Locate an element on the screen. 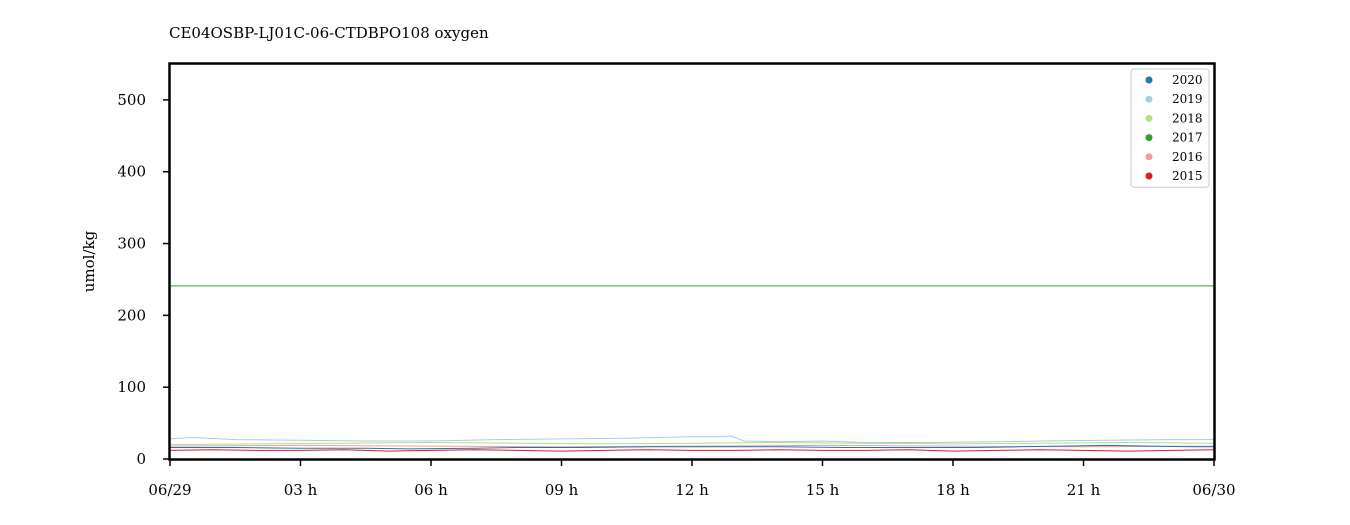  legend-label: 2019 is located at coordinates (1187, 99).